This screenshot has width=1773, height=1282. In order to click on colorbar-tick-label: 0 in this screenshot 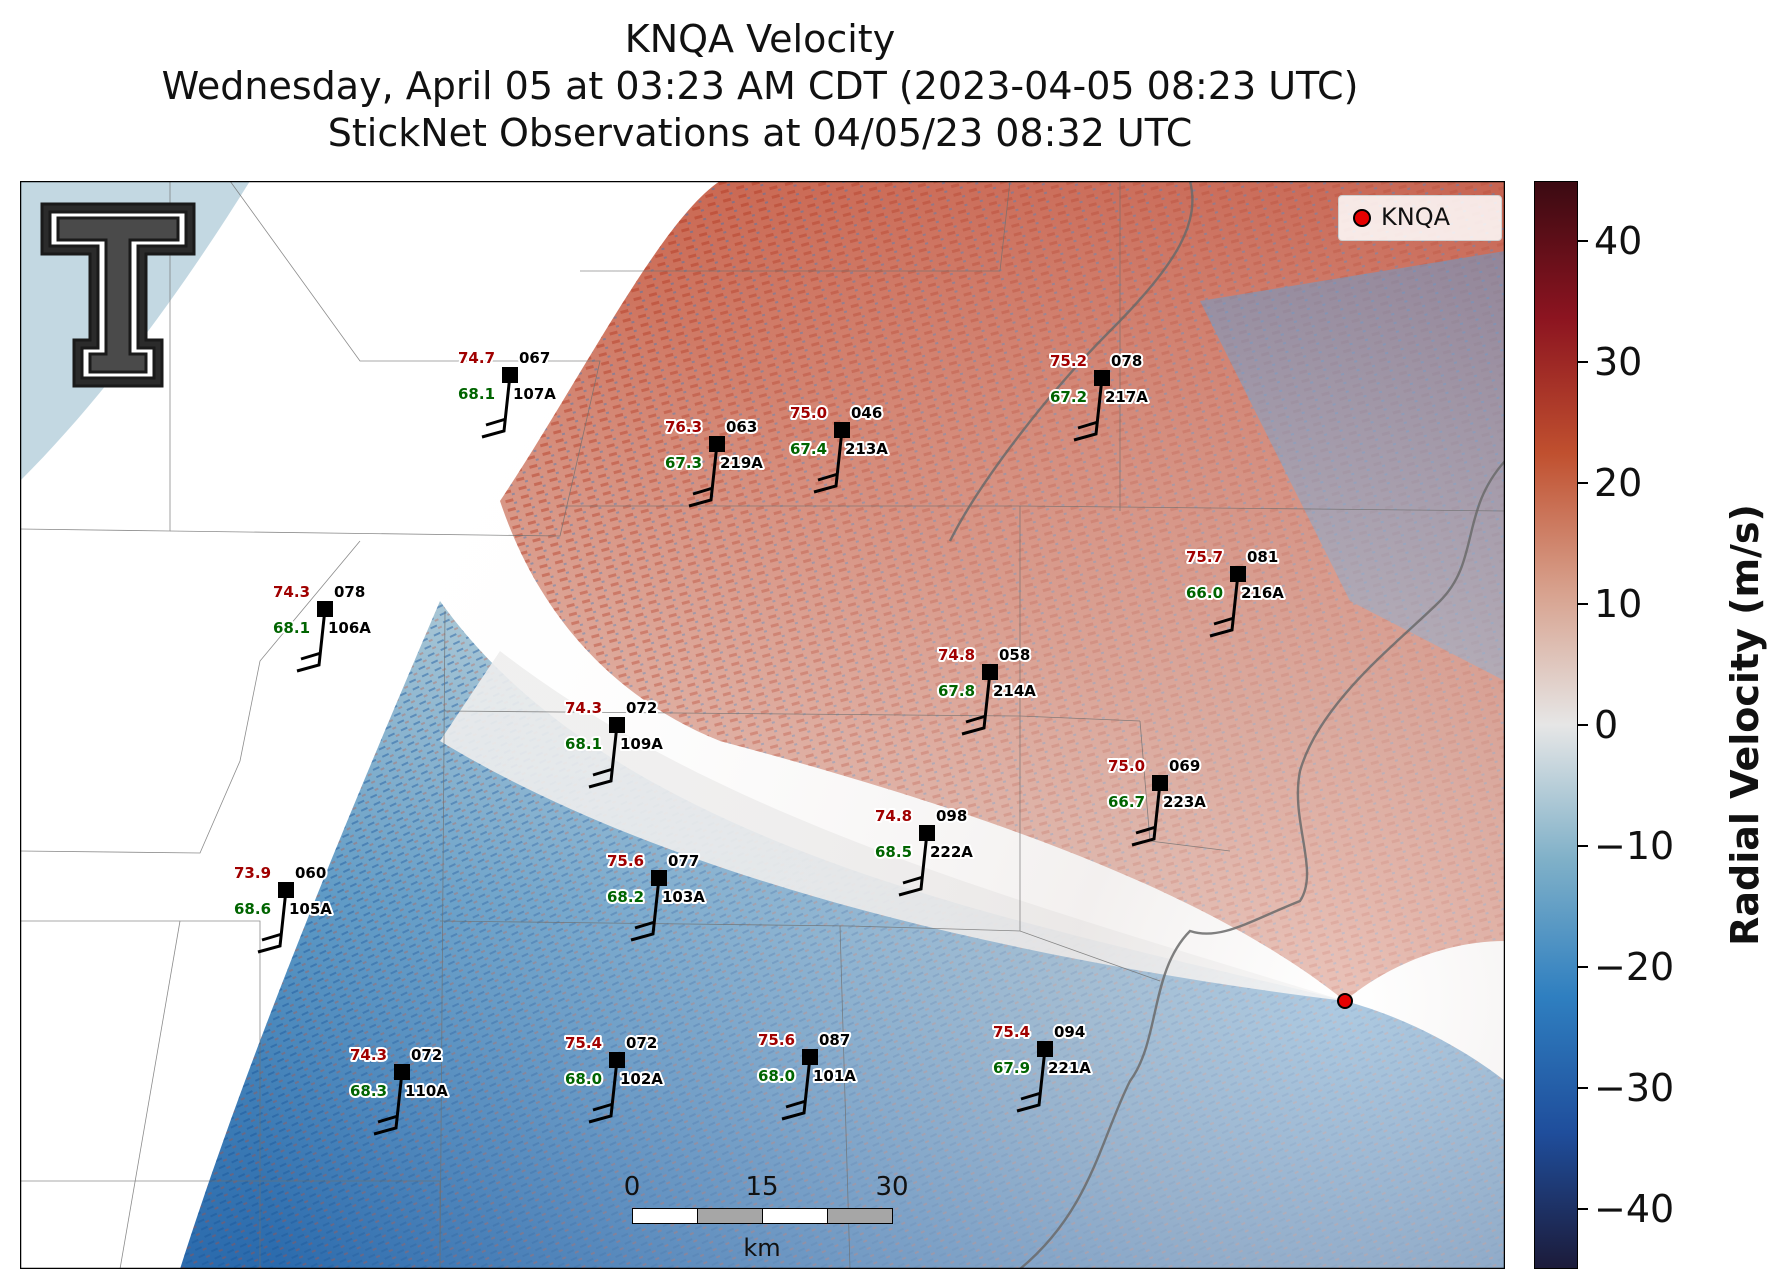, I will do `click(1606, 725)`.